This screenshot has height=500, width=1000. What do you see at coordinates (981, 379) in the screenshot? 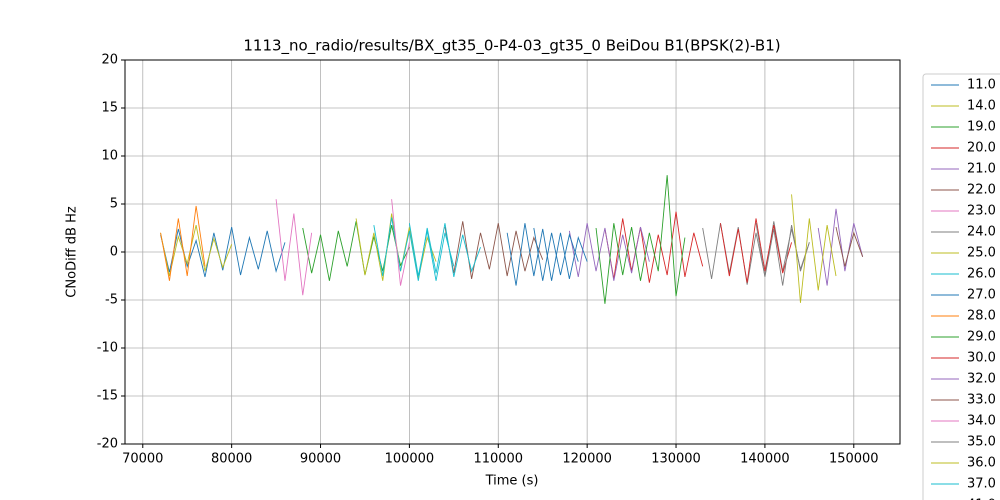
I see `legend-label: 32.0` at bounding box center [981, 379].